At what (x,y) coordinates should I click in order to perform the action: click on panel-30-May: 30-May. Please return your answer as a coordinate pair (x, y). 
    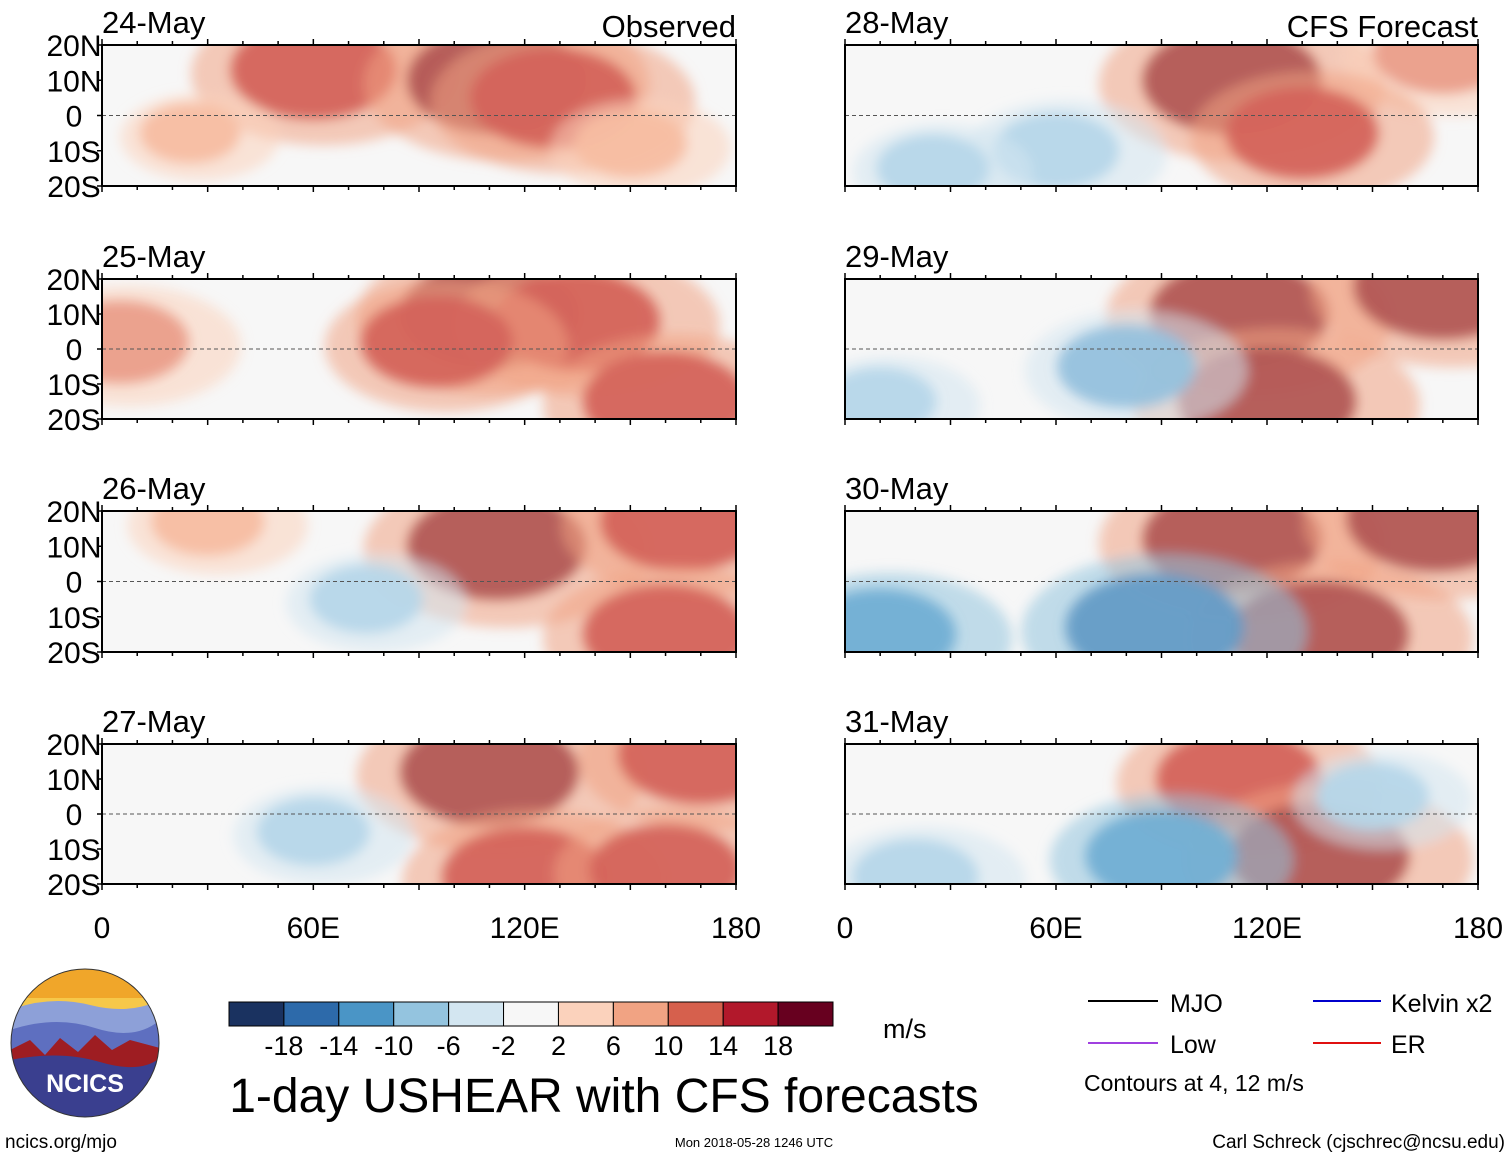
    Looking at the image, I should click on (1161, 564).